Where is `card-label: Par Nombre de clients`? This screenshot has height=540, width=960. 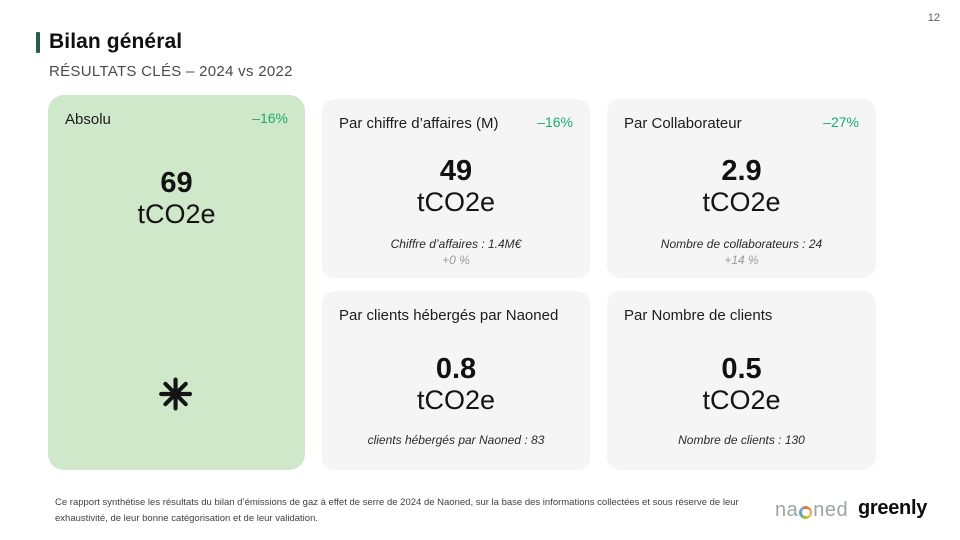
card-label: Par Nombre de clients is located at coordinates (698, 315).